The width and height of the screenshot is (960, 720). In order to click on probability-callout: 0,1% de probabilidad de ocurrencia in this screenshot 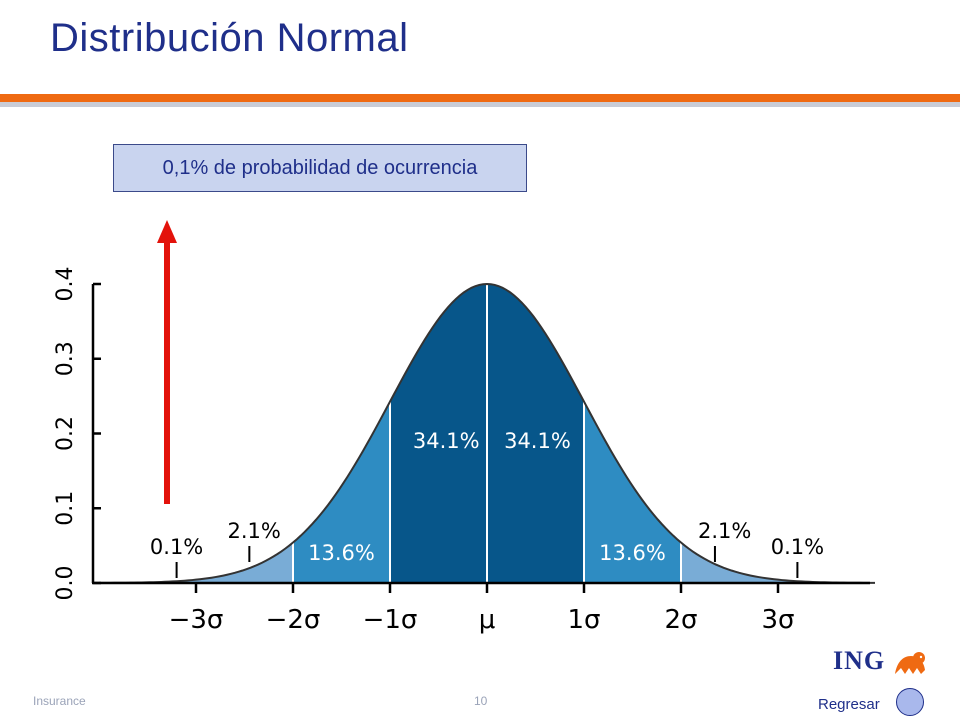, I will do `click(320, 168)`.